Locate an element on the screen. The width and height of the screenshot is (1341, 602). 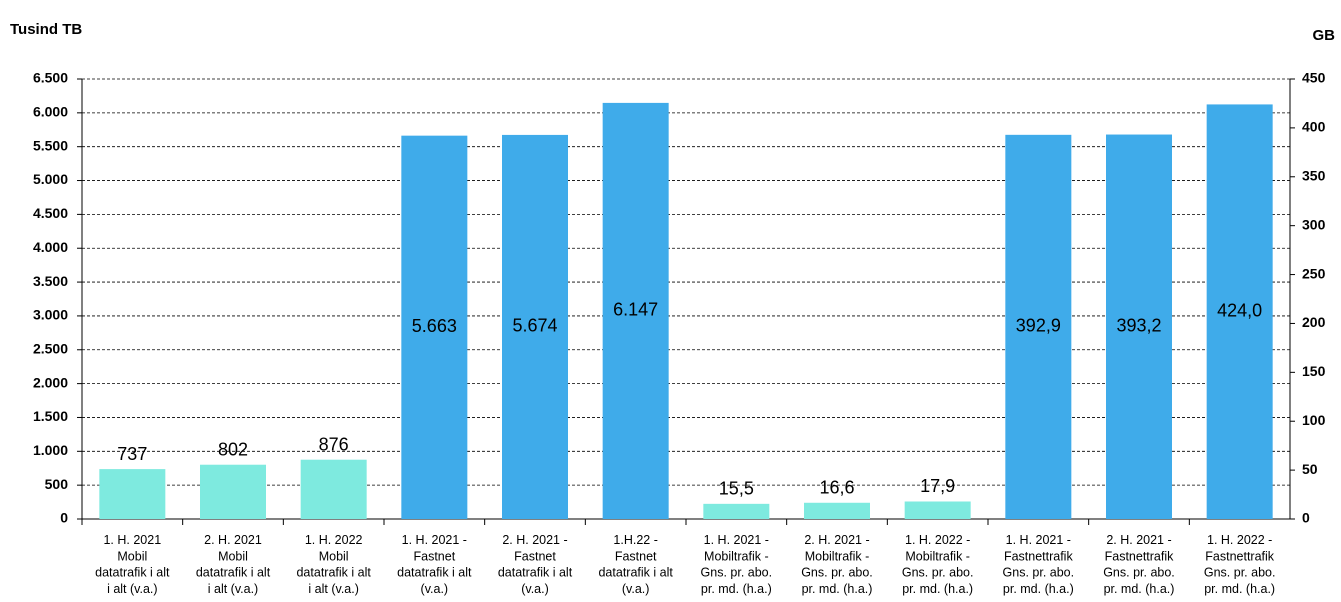
y2-tick-label: 450 is located at coordinates (1314, 78).